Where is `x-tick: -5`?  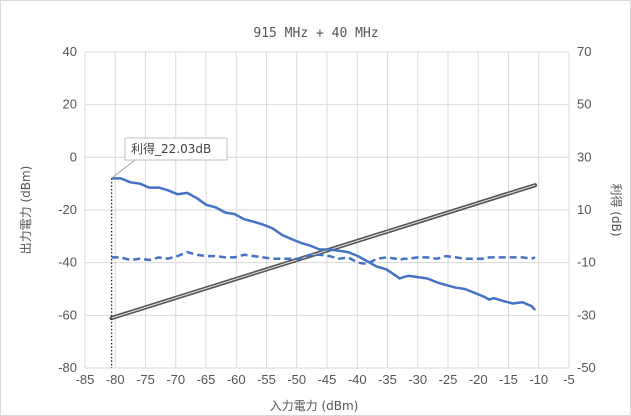 x-tick: -5 is located at coordinates (569, 379).